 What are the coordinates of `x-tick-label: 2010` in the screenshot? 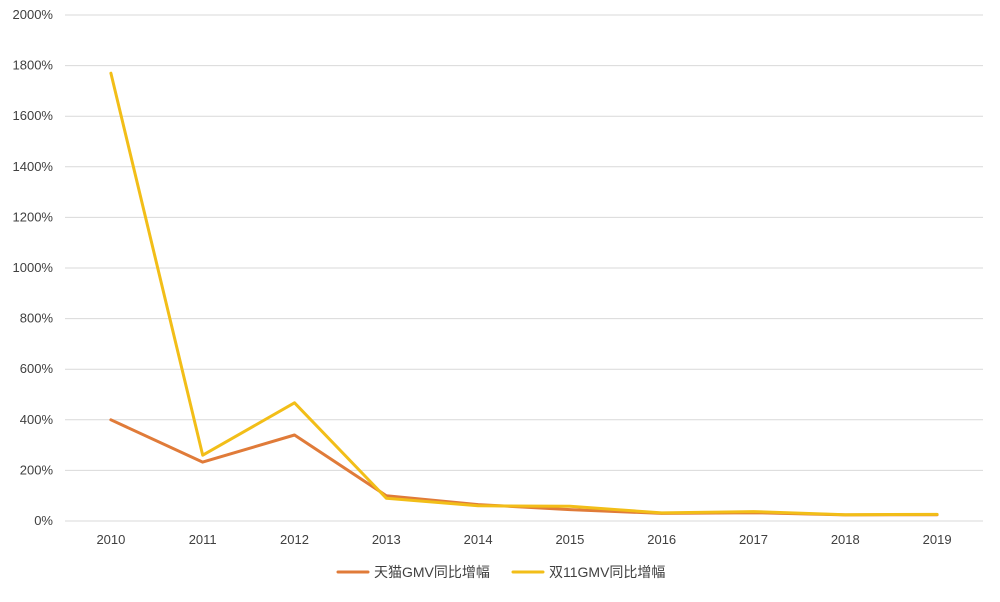 It's located at (110, 539).